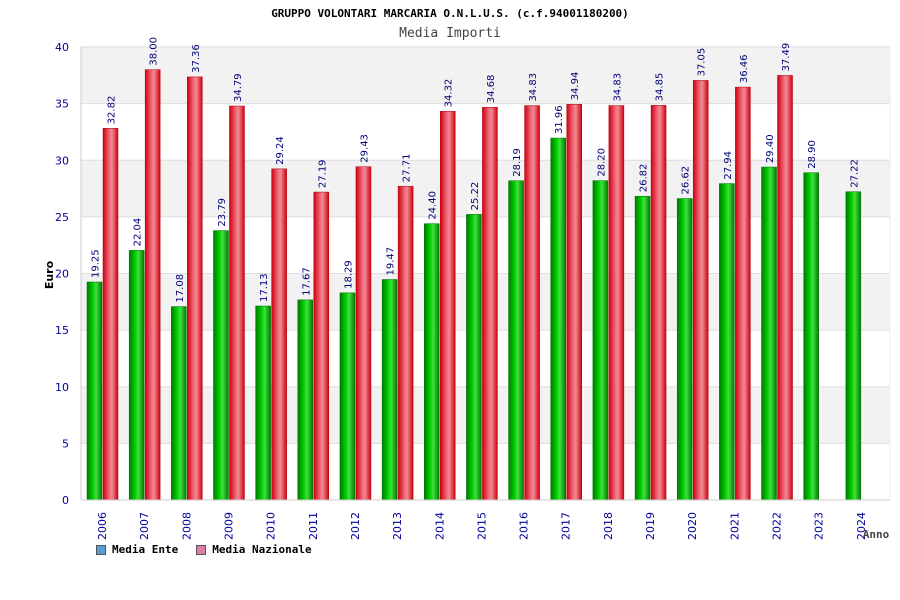 This screenshot has width=900, height=600. Describe the element at coordinates (600, 340) in the screenshot. I see `bar-media-ente-2018` at that location.